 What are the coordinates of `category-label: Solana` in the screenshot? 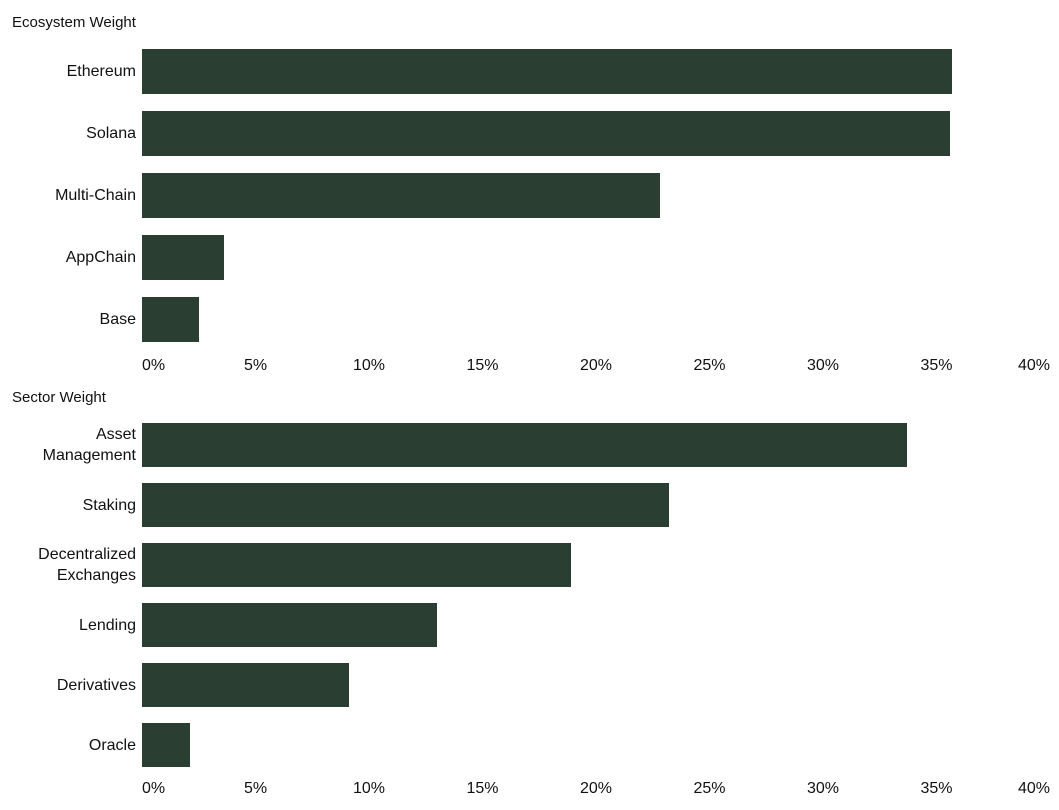 It's located at (111, 133).